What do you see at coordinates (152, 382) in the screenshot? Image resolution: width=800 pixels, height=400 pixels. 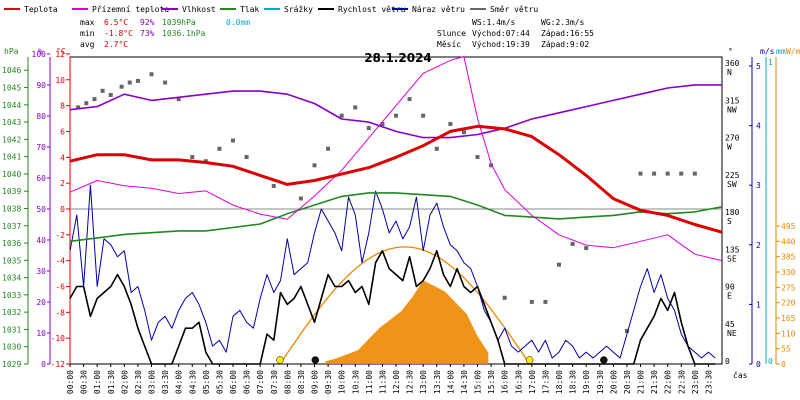 I see `time-tick-label: 03:00` at bounding box center [152, 382].